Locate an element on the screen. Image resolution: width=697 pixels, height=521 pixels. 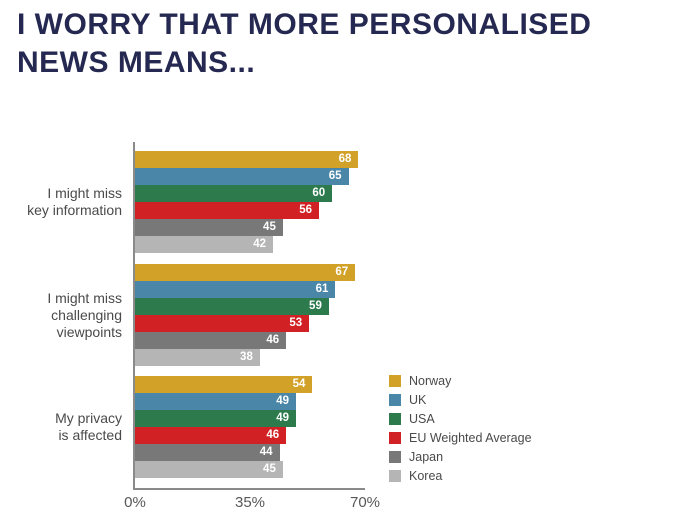
bar-usa: 59 is located at coordinates (232, 306).